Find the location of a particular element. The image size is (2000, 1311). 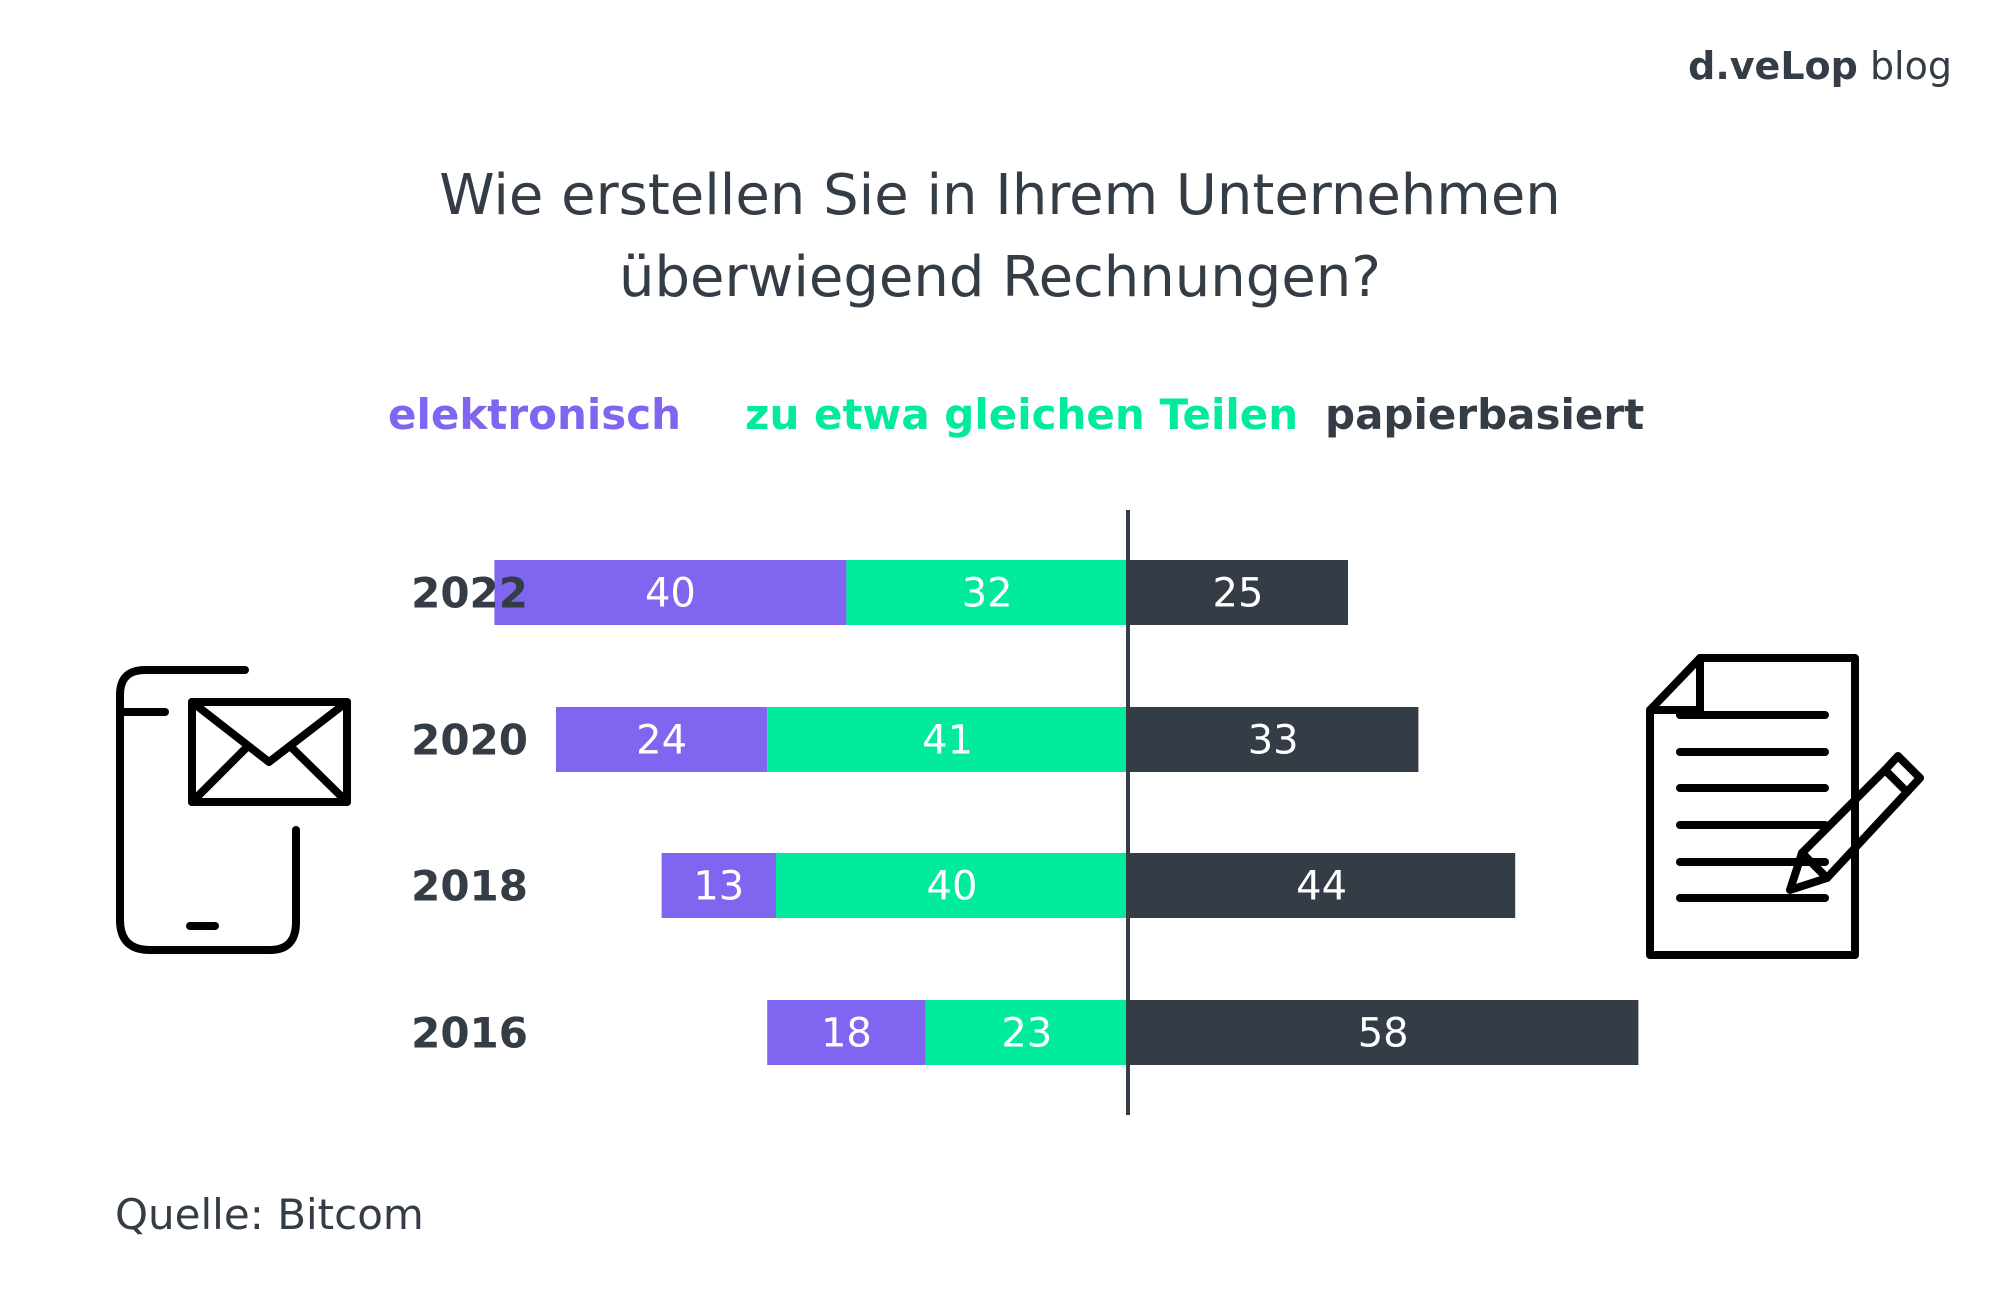

bar-elektronisch-2022-label: 40 is located at coordinates (670, 594).